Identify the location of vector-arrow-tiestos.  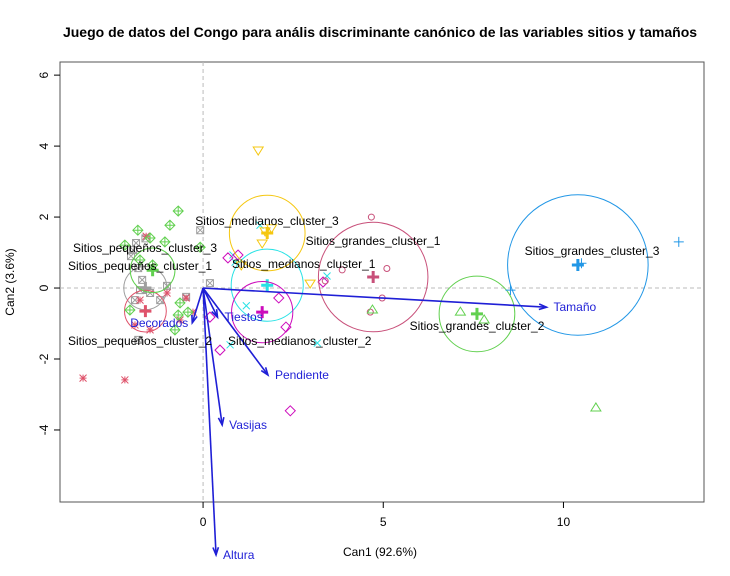
(210, 302).